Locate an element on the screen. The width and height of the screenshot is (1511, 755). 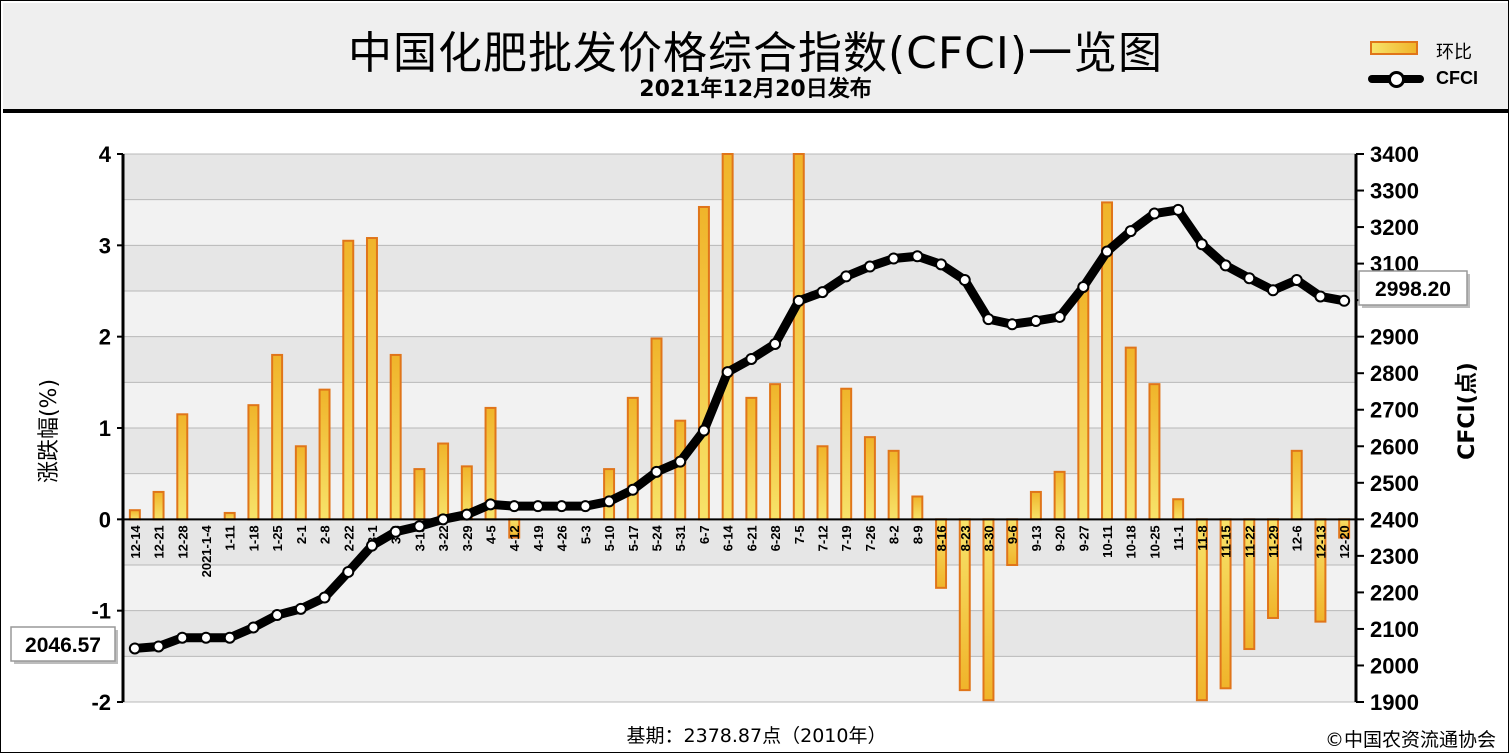
y-left-tick-label: 4 is located at coordinates (105, 154).